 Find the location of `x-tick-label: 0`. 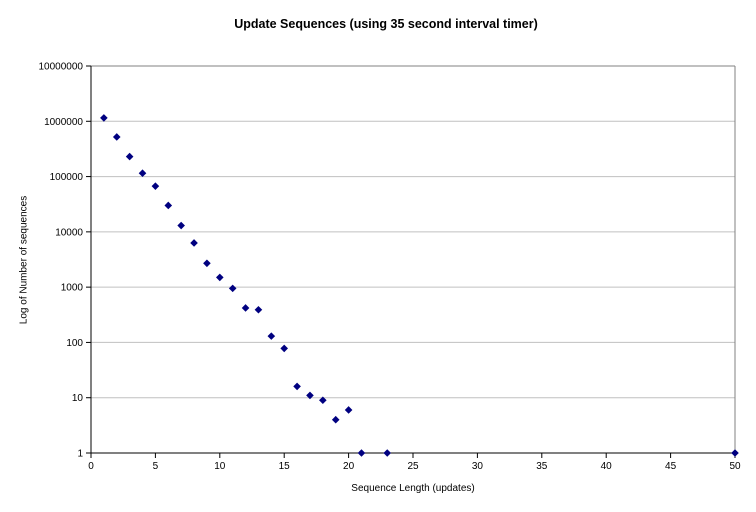

x-tick-label: 0 is located at coordinates (91, 466).